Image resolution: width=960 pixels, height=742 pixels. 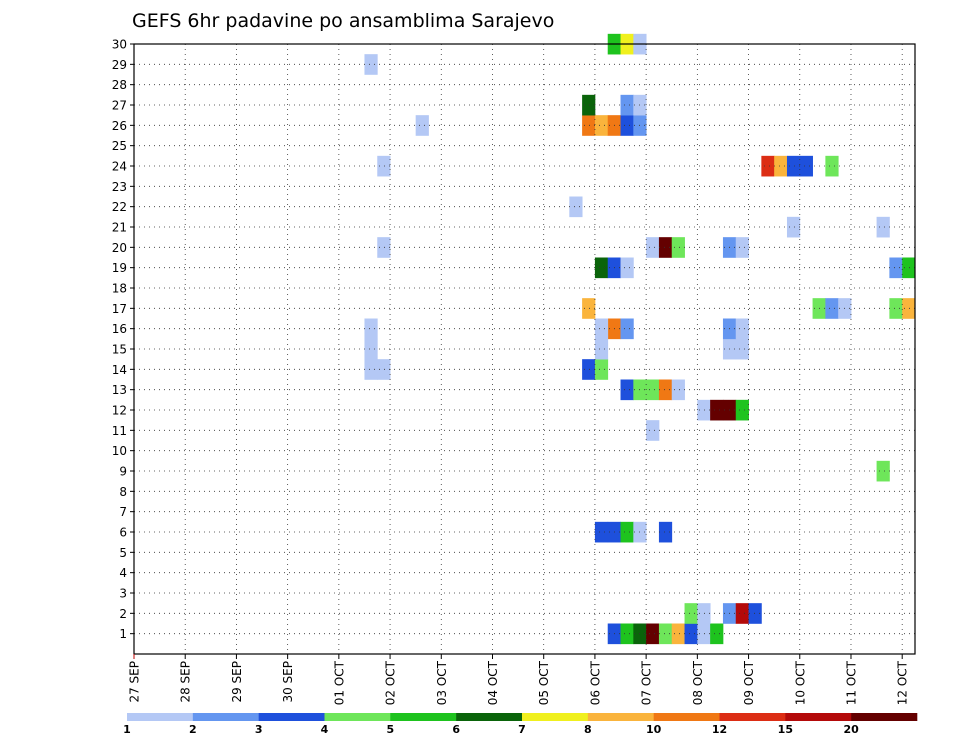 What do you see at coordinates (135, 682) in the screenshot?
I see `x-tick-label: 27 SEP` at bounding box center [135, 682].